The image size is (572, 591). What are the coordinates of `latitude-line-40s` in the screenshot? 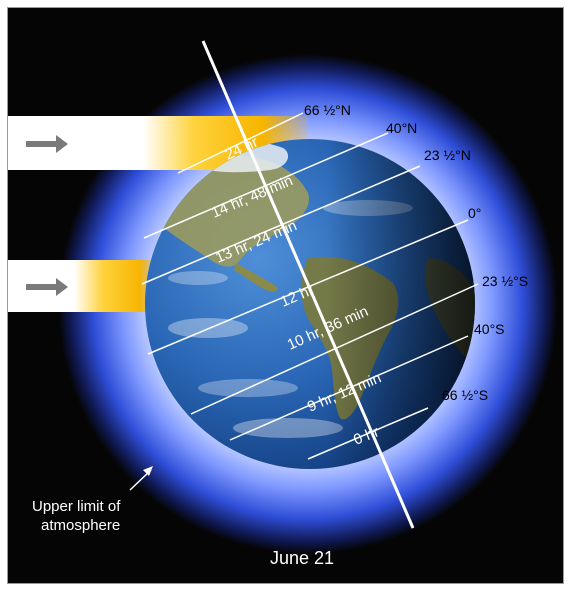 It's located at (349, 388).